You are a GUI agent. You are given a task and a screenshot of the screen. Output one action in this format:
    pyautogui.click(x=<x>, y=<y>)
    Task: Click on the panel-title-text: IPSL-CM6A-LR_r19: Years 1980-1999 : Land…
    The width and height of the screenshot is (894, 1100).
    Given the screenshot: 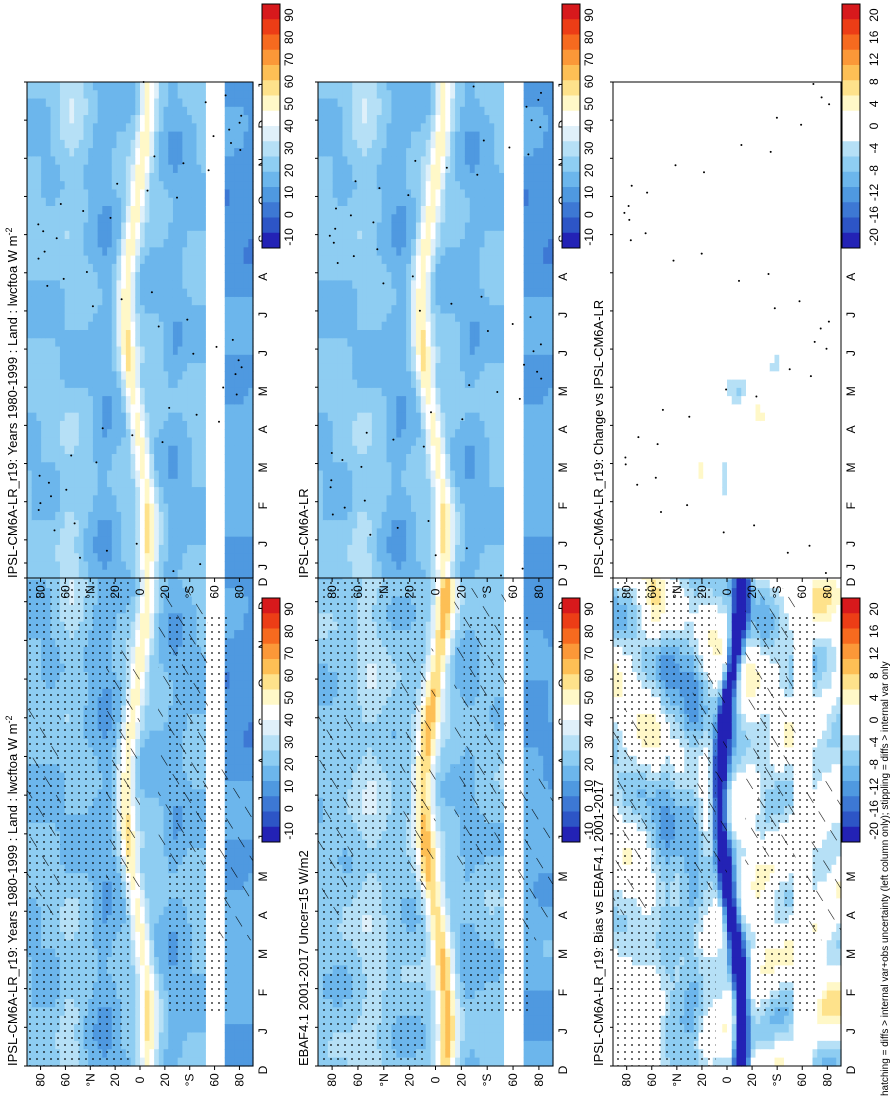 What is the action you would take?
    pyautogui.click(x=12, y=894)
    